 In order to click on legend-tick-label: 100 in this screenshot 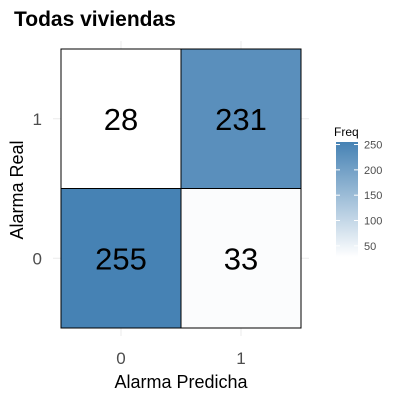, I will do `click(373, 222)`.